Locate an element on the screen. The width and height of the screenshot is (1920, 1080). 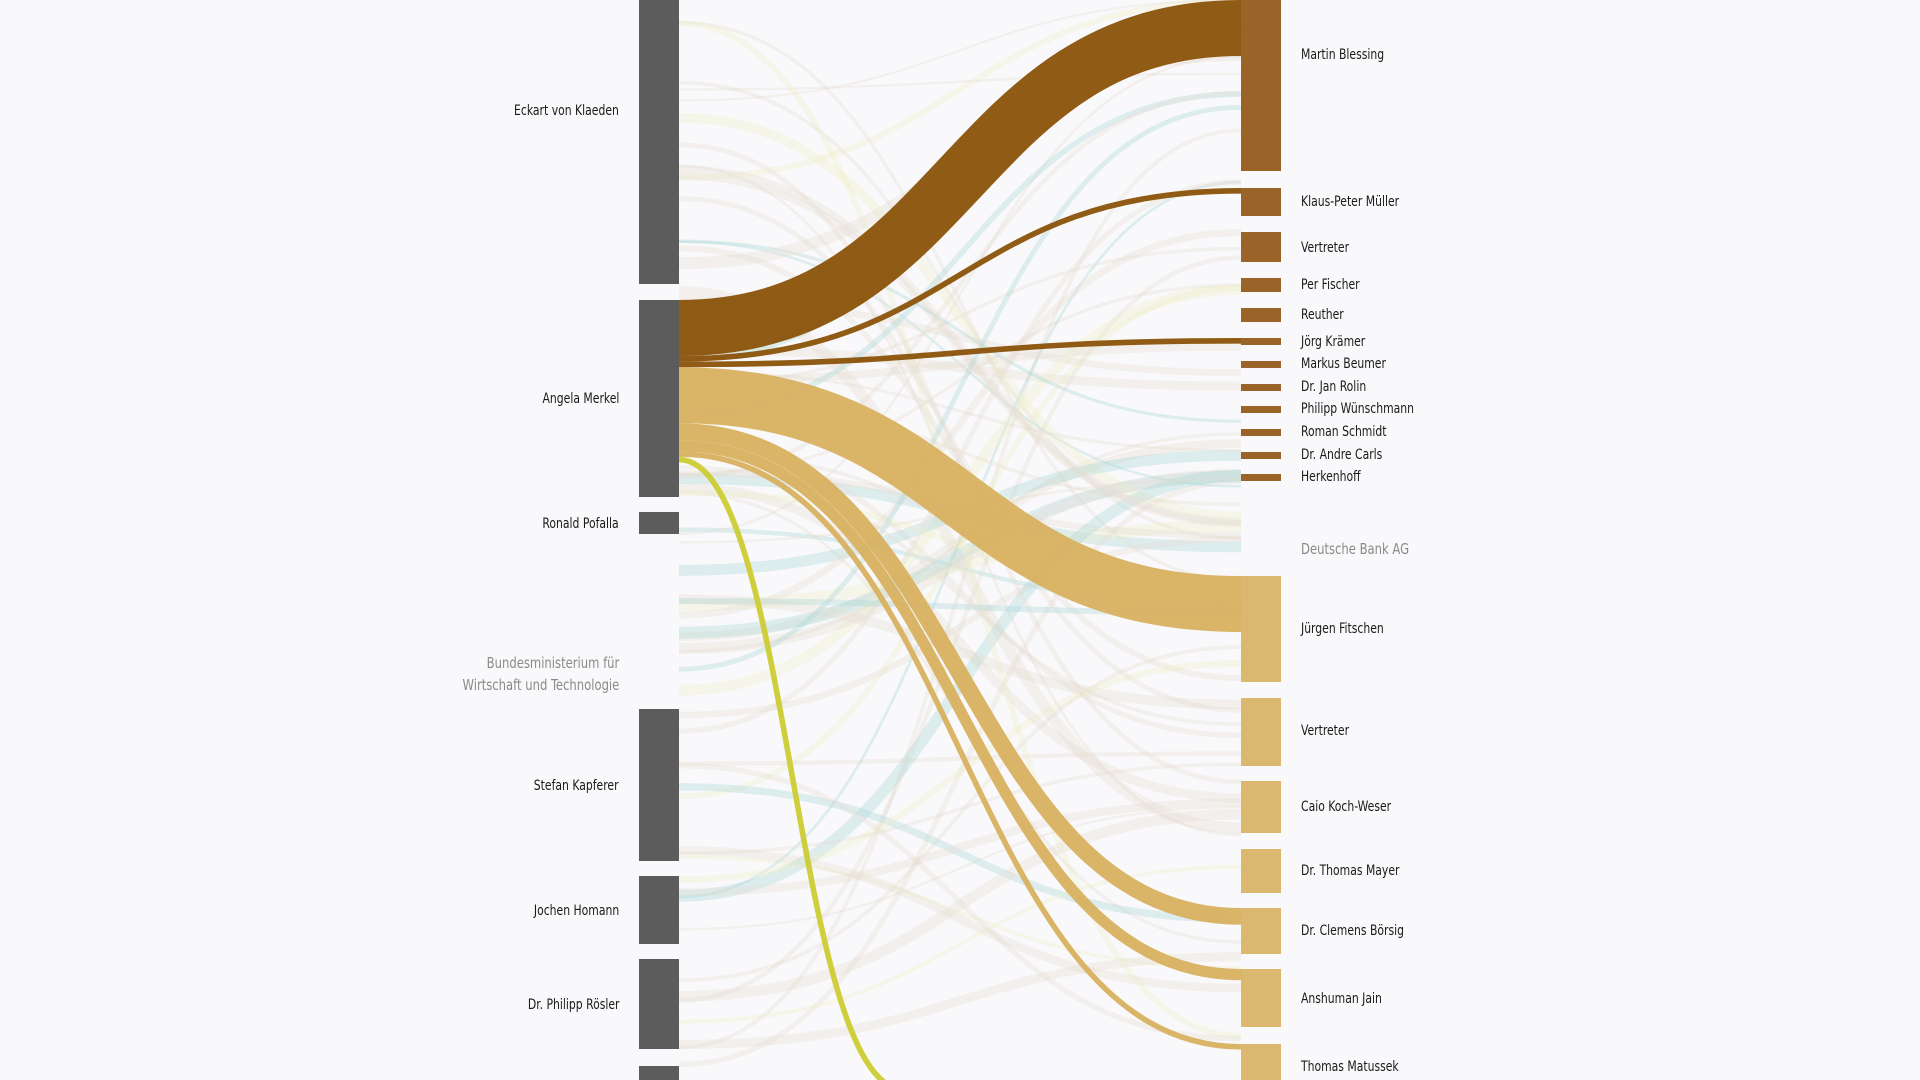
right-node-label: Anshuman Jain is located at coordinates (1341, 999).